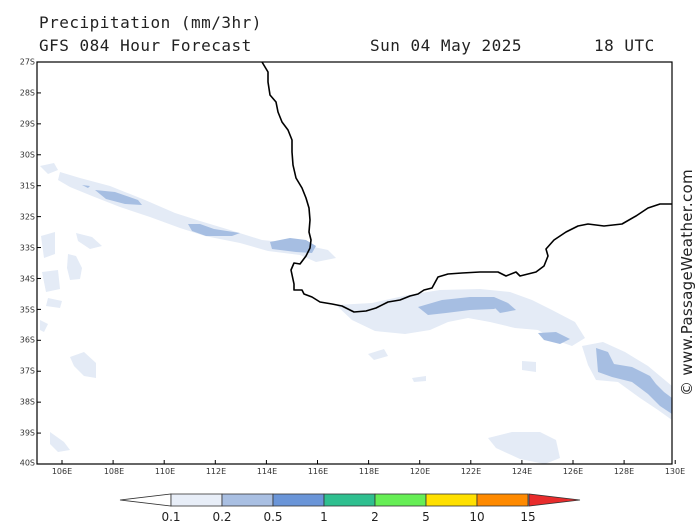  What do you see at coordinates (27, 402) in the screenshot?
I see `lat-label: 38S` at bounding box center [27, 402].